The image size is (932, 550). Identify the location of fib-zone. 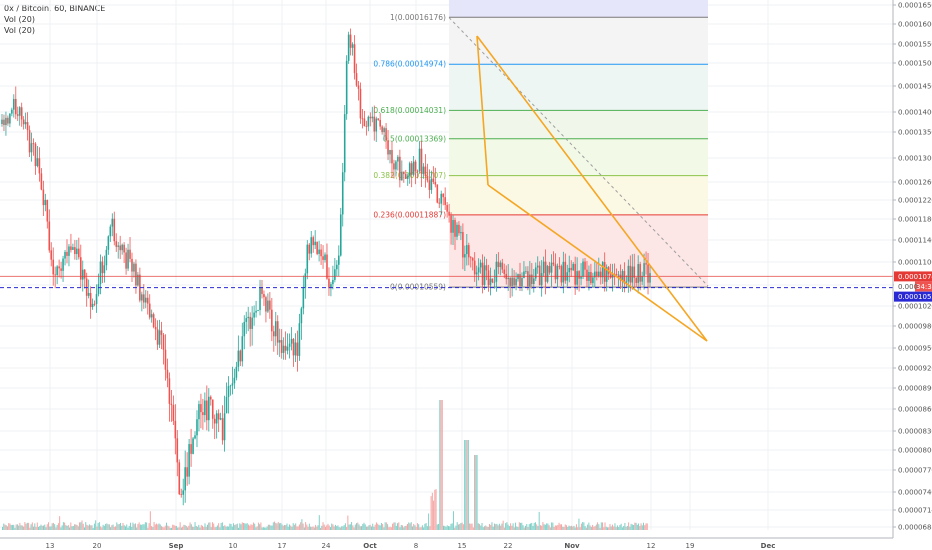
(578, 195).